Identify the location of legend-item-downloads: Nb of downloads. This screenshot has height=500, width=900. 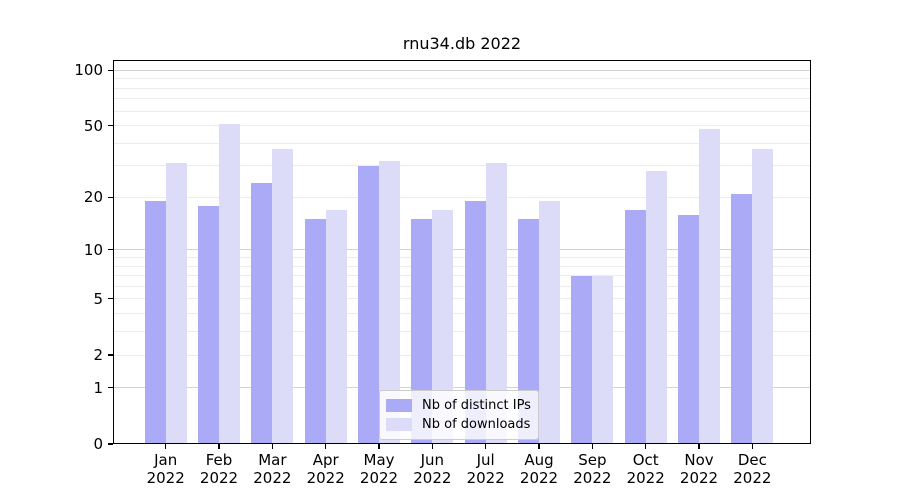
(458, 424).